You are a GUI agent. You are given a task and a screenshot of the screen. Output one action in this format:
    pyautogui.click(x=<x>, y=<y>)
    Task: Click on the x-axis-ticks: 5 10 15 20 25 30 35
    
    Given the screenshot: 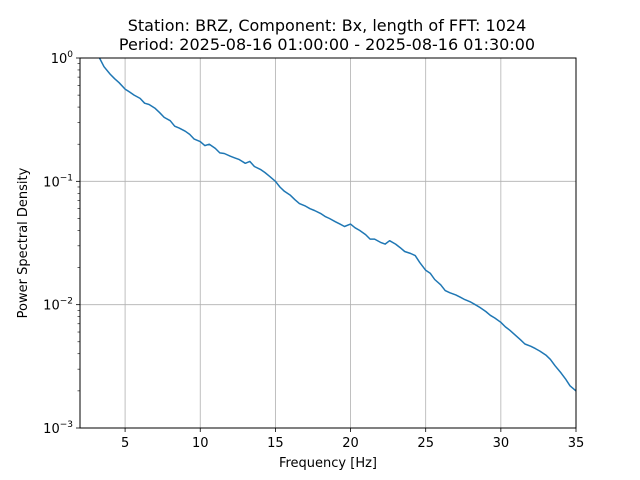 What is the action you would take?
    pyautogui.click(x=352, y=439)
    